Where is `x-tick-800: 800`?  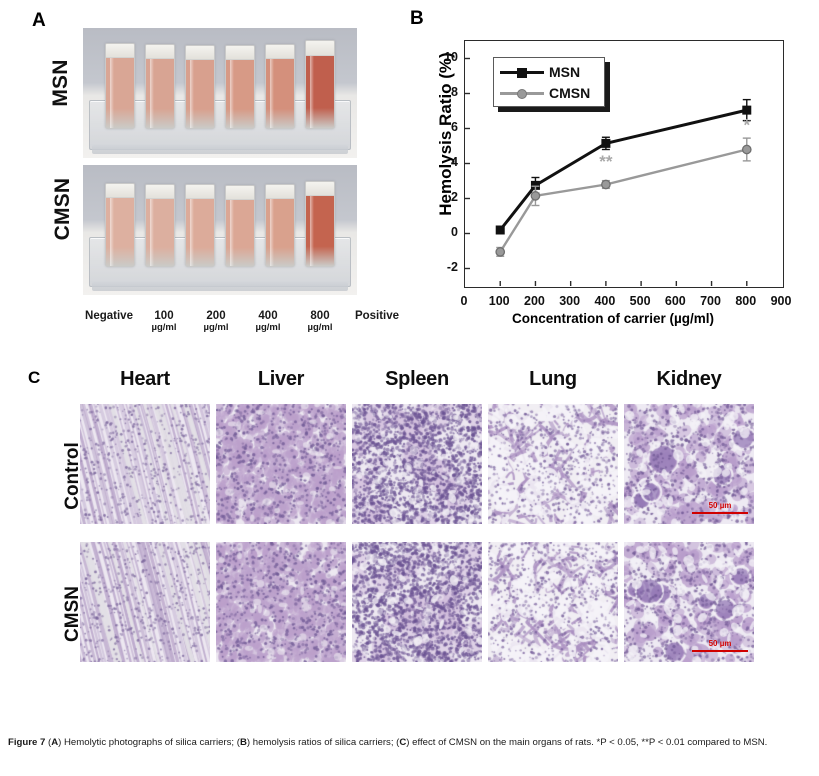 x-tick-800: 800 is located at coordinates (746, 301).